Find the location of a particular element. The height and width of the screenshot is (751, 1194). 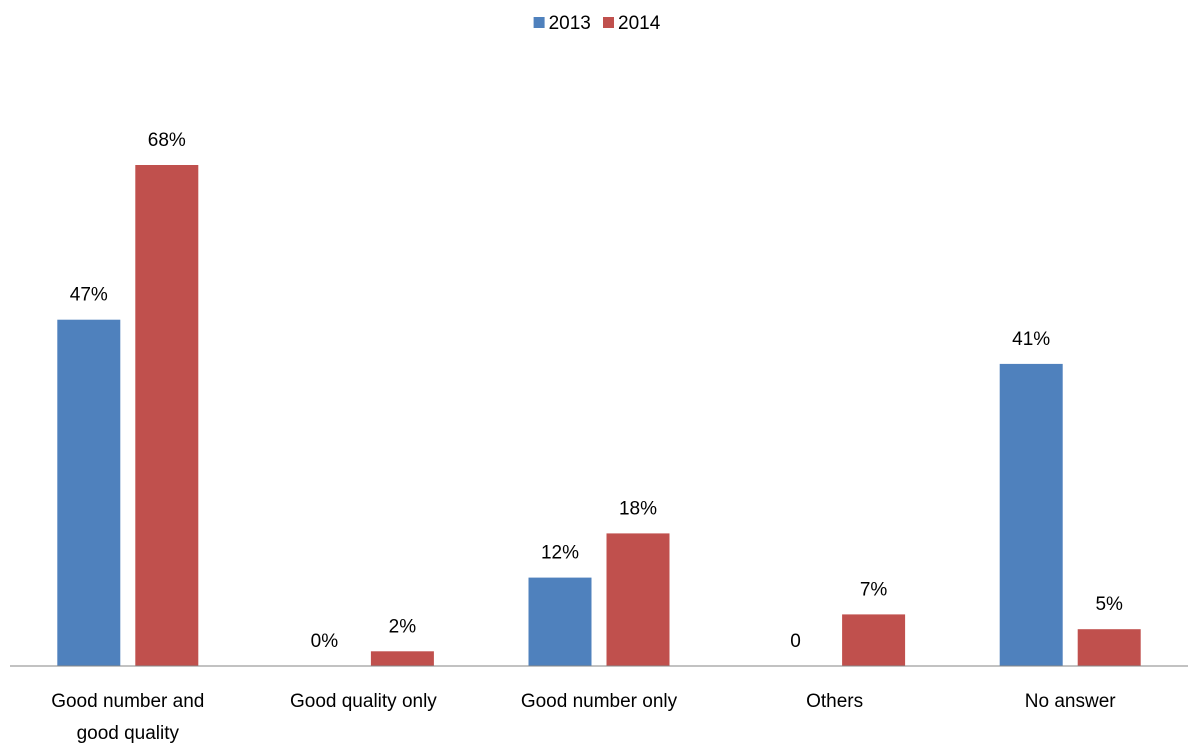

value-label-2014-4: 5% is located at coordinates (1109, 604).